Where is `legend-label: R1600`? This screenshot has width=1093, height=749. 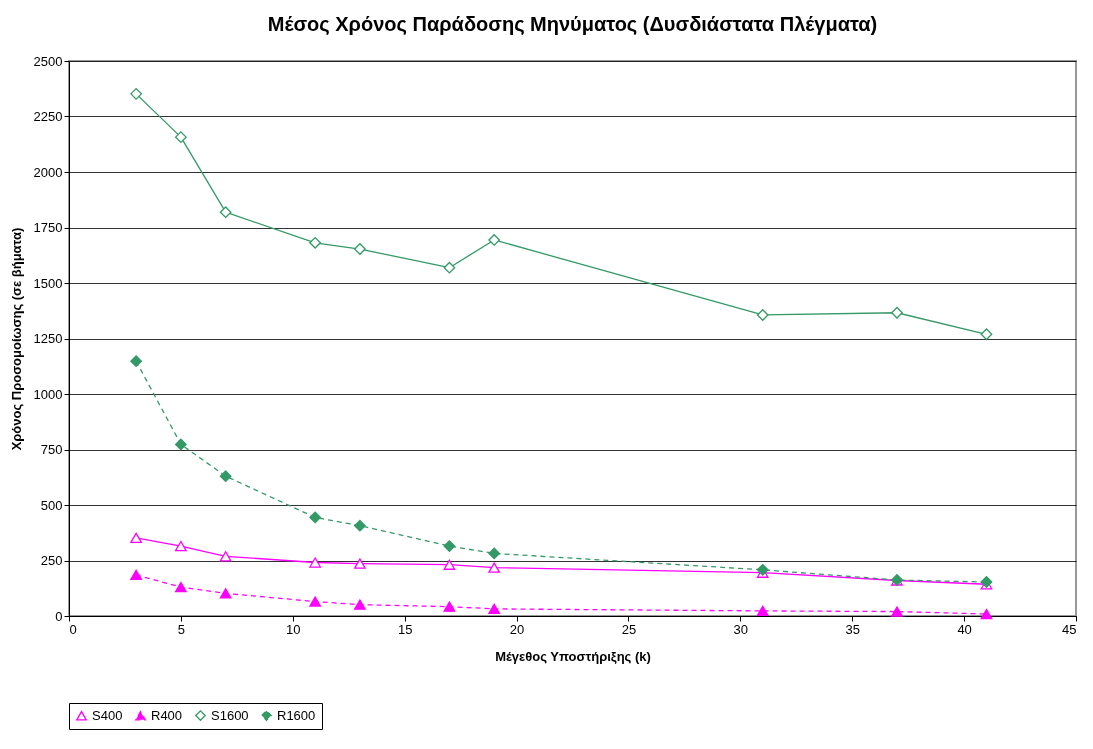
legend-label: R1600 is located at coordinates (296, 715).